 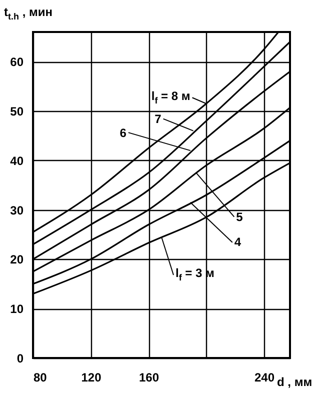 I want to click on y-tick-label: 40, so click(x=17, y=161).